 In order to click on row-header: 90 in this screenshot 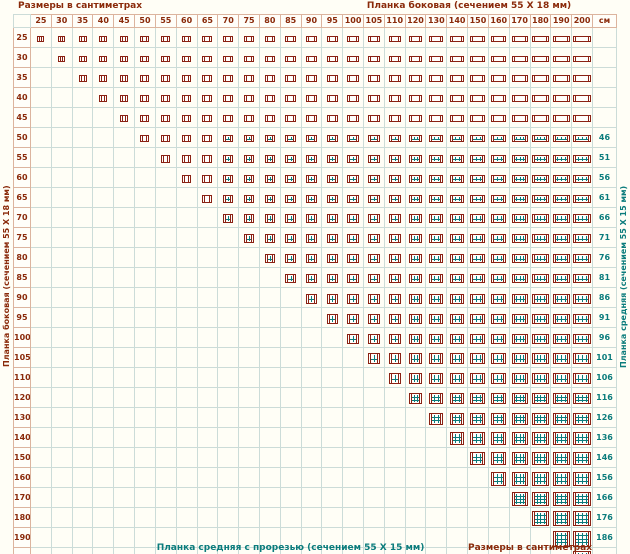, I will do `click(22, 297)`.